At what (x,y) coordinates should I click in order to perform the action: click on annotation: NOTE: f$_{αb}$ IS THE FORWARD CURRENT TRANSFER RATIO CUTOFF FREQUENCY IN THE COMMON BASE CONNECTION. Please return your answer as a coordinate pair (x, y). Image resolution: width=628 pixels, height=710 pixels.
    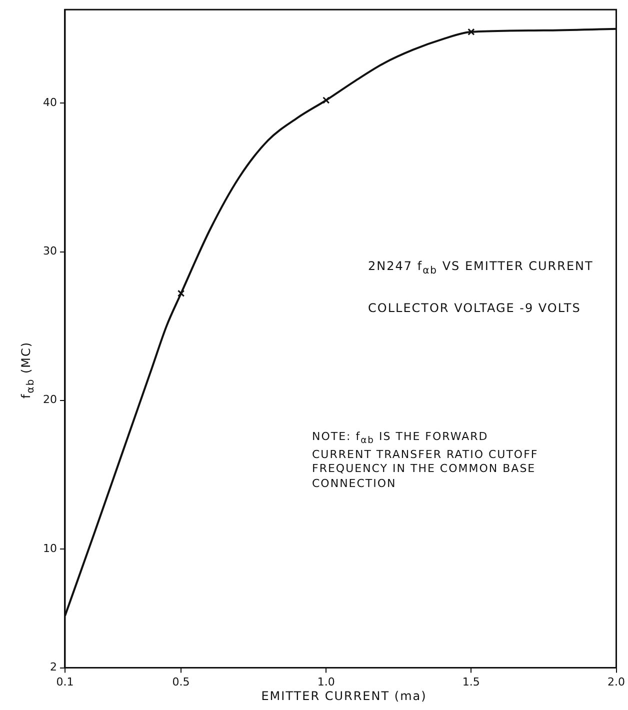
    Looking at the image, I should click on (426, 461).